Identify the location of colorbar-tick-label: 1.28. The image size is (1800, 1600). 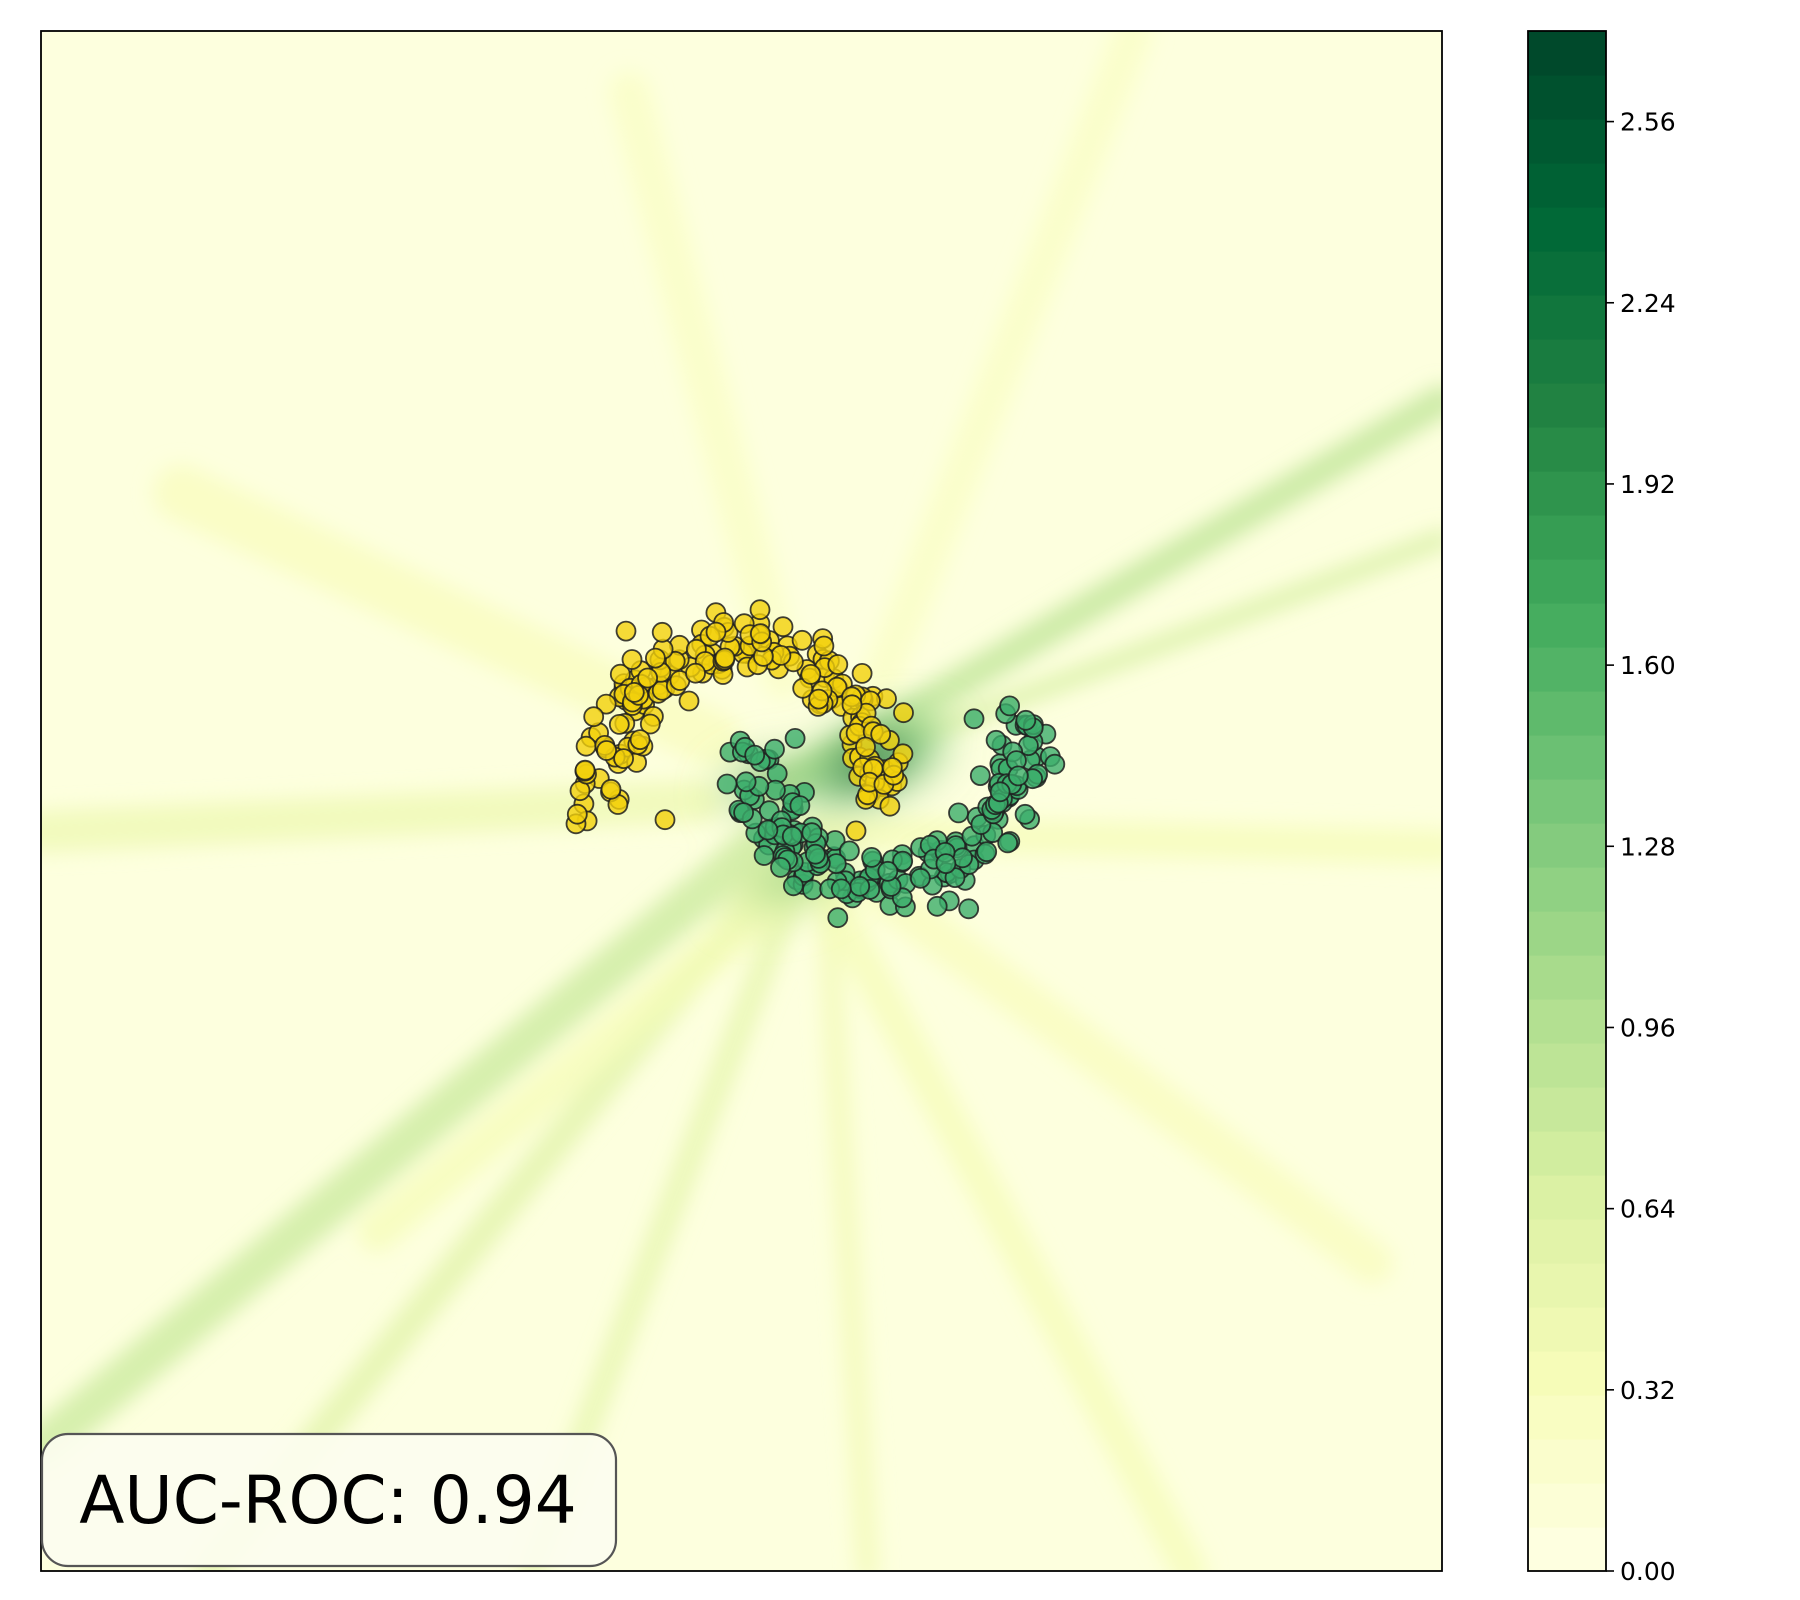
(1648, 846).